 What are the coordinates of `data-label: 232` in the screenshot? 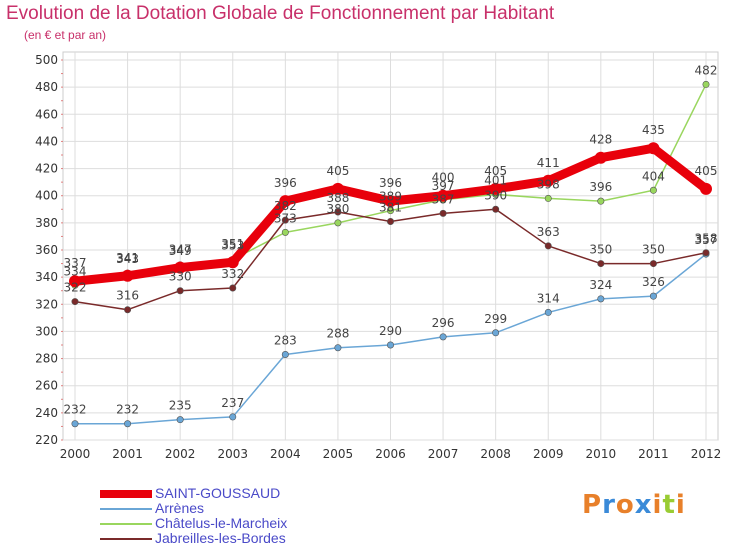 It's located at (75, 410).